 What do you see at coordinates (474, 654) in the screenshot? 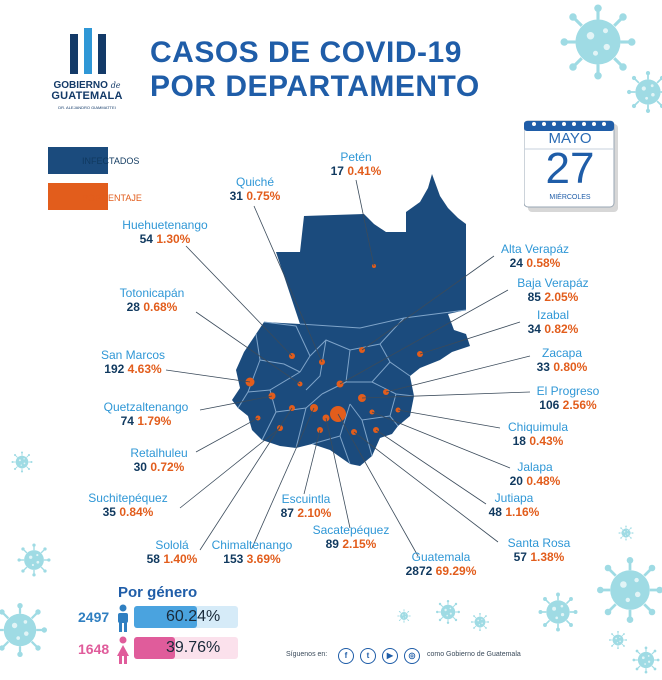
I see `footer-as-label: como Gobierno de Guatemala` at bounding box center [474, 654].